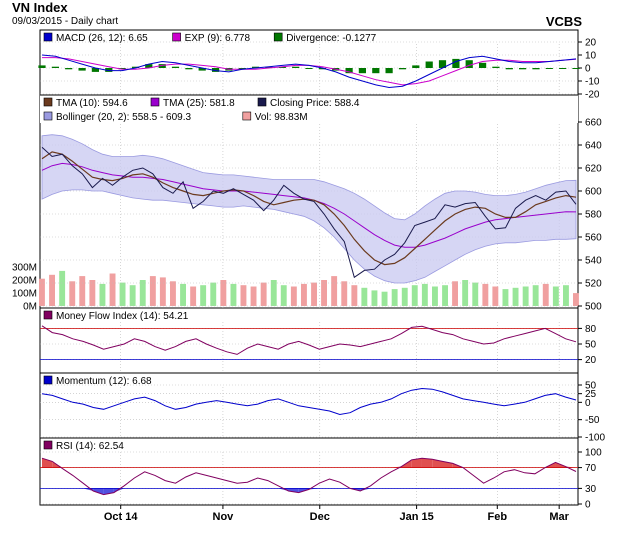 The image size is (620, 535). What do you see at coordinates (591, 386) in the screenshot?
I see `y-tick-label-momentum: 50` at bounding box center [591, 386].